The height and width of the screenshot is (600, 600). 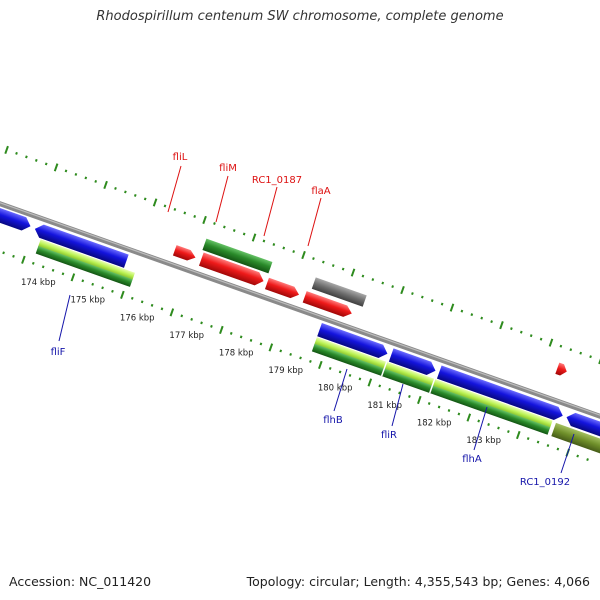 What do you see at coordinates (314, 222) in the screenshot?
I see `flaA-leader` at bounding box center [314, 222].